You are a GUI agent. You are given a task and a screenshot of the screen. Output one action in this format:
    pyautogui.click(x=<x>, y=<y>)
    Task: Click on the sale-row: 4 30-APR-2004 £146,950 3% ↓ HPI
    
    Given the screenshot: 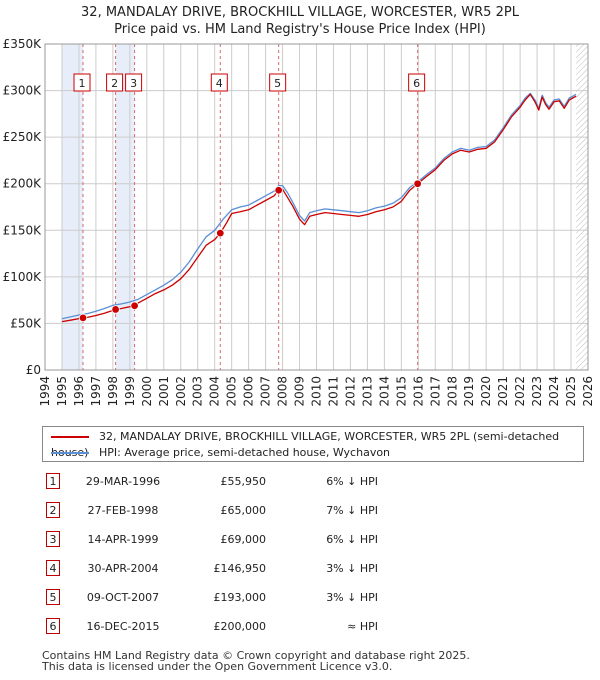 What is the action you would take?
    pyautogui.click(x=232, y=569)
    